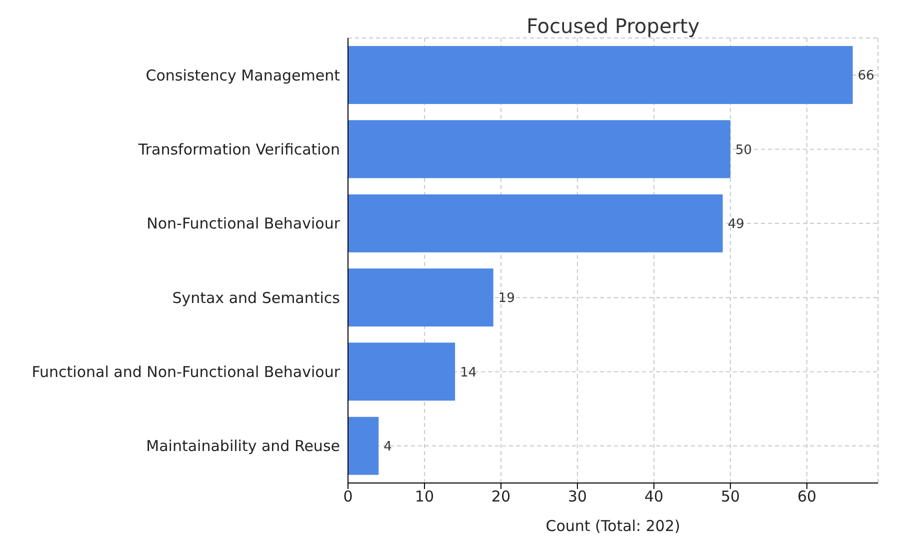 The image size is (917, 553). Describe the element at coordinates (506, 298) in the screenshot. I see `data-label: 19` at that location.